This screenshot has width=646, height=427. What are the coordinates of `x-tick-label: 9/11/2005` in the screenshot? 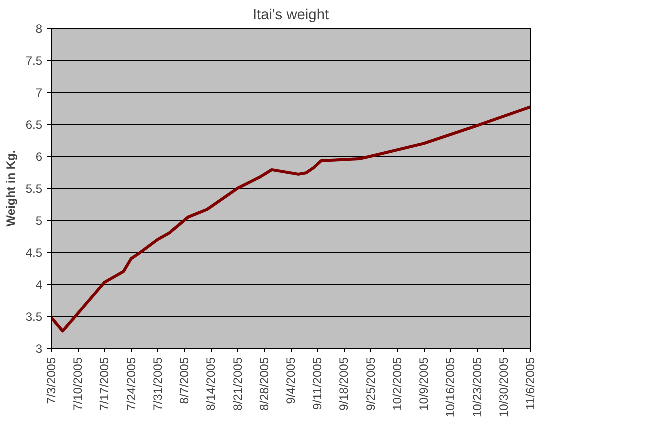 It's located at (317, 383).